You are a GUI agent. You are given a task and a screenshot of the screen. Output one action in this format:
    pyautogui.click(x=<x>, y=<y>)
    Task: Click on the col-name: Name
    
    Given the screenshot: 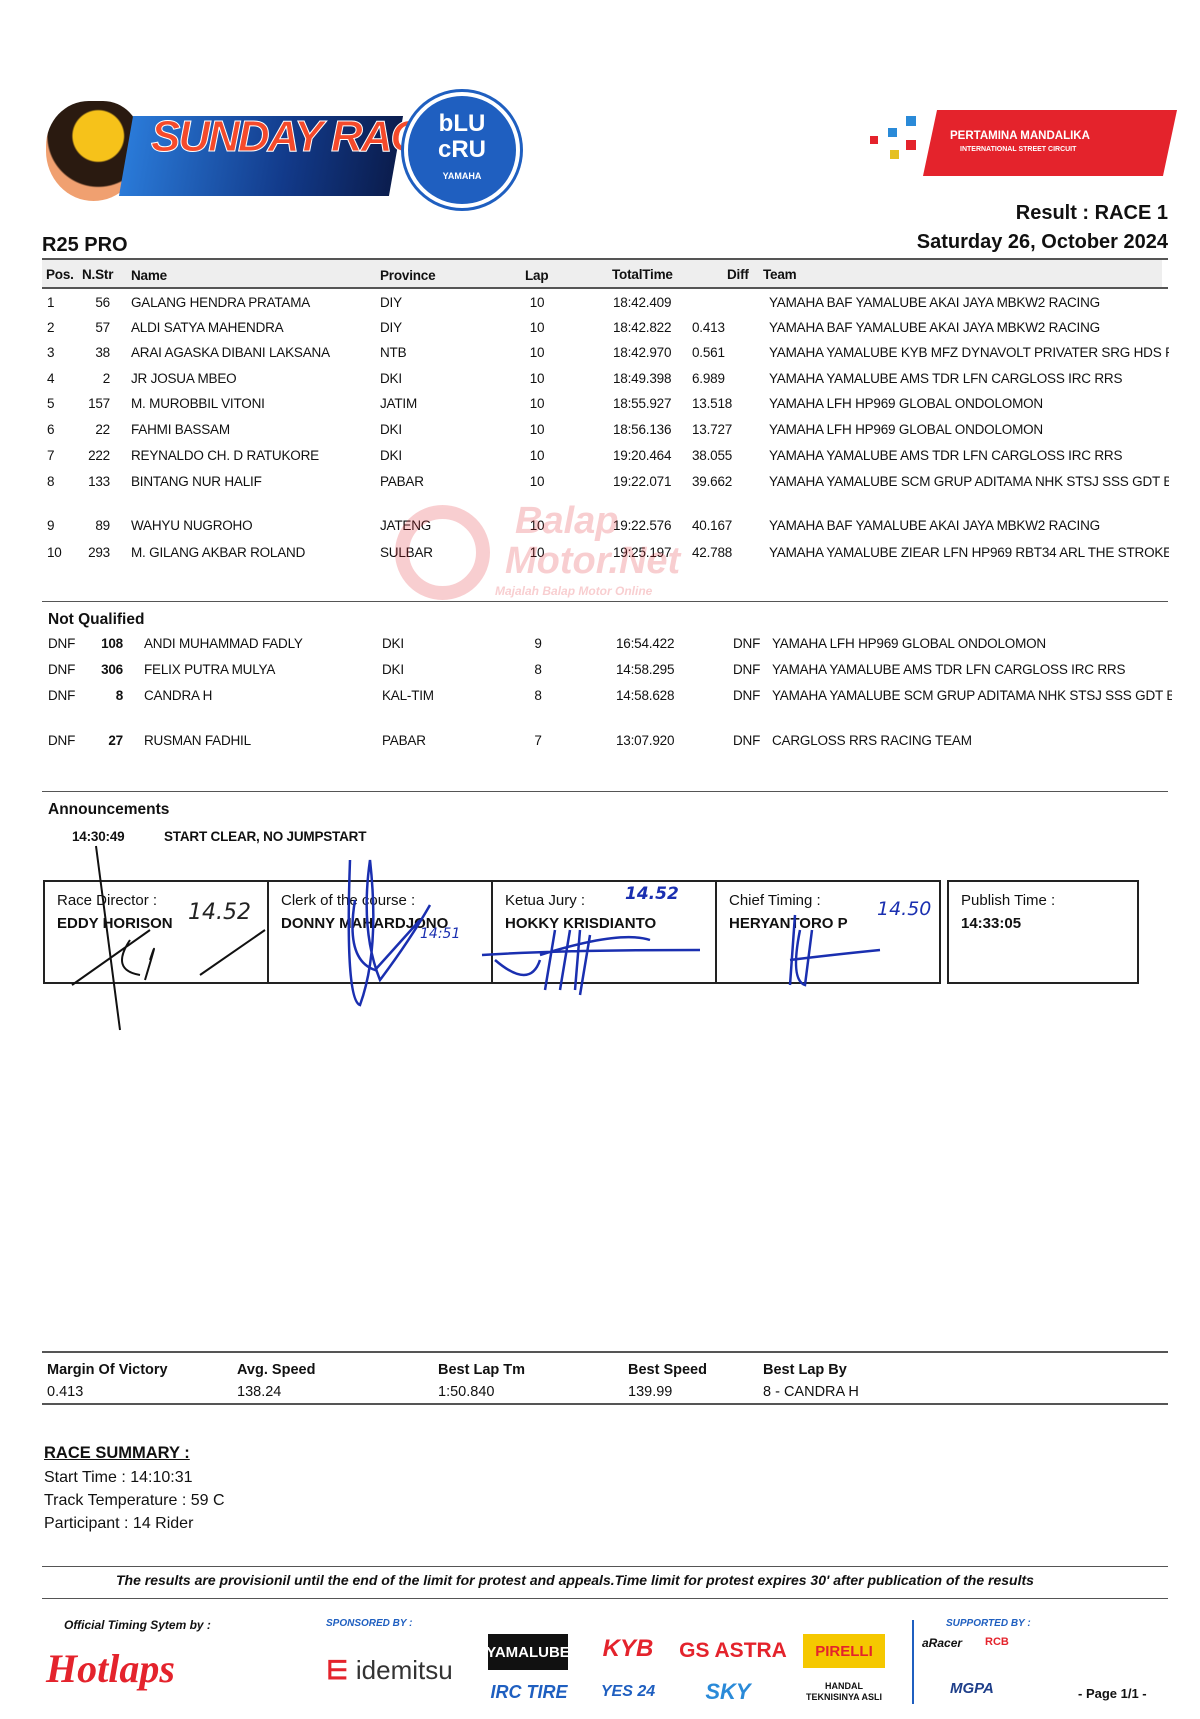 What is the action you would take?
    pyautogui.click(x=149, y=275)
    